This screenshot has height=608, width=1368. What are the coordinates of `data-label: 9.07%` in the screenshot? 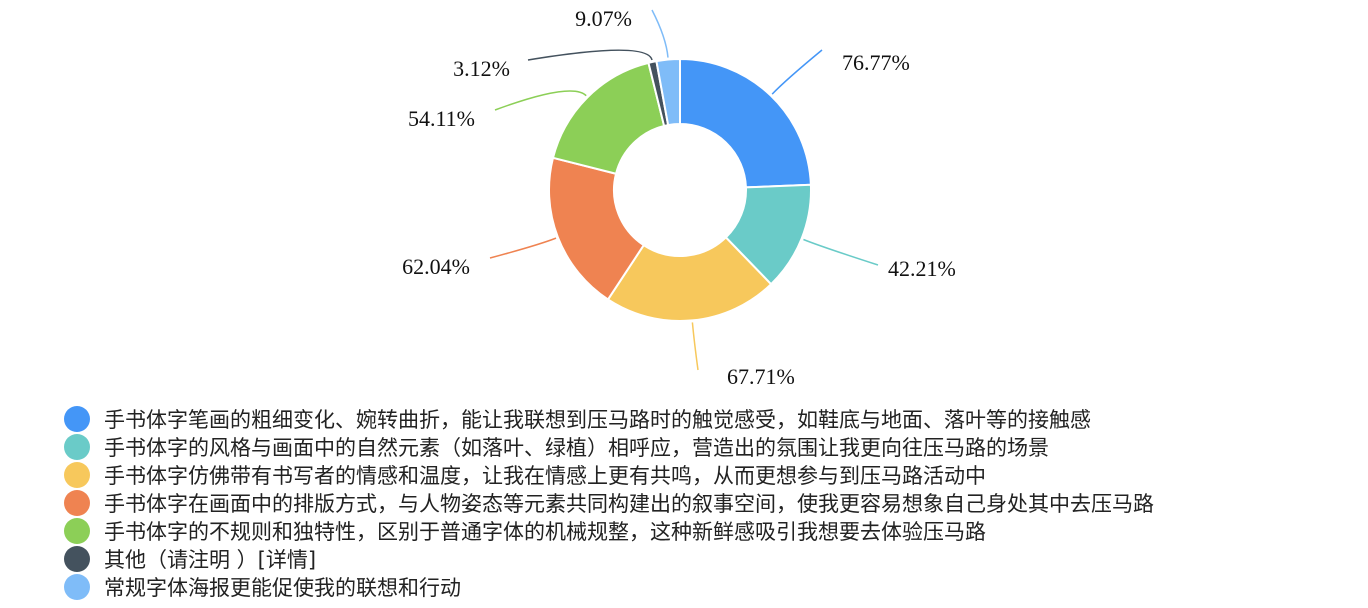 It's located at (603, 18).